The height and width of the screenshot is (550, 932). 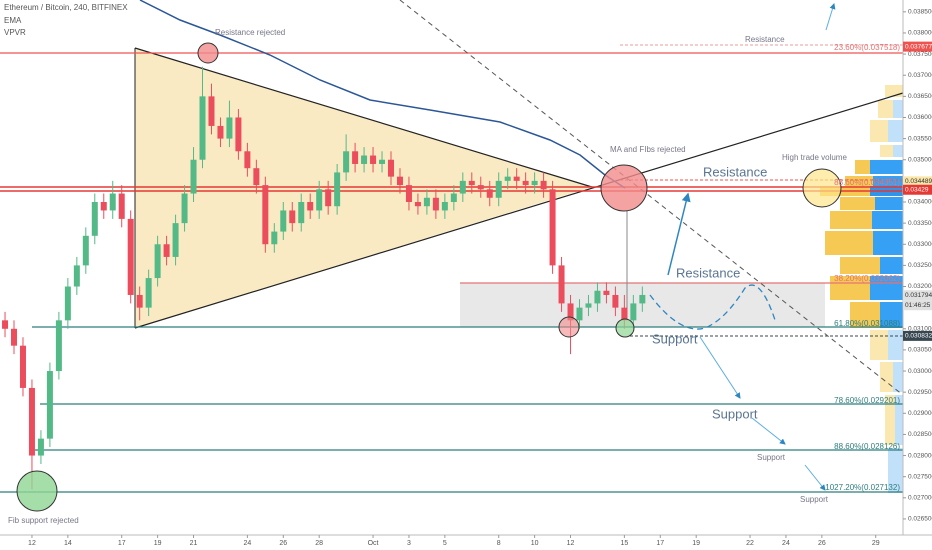 I want to click on fib-label: 88.60%(0.028126), so click(x=867, y=446).